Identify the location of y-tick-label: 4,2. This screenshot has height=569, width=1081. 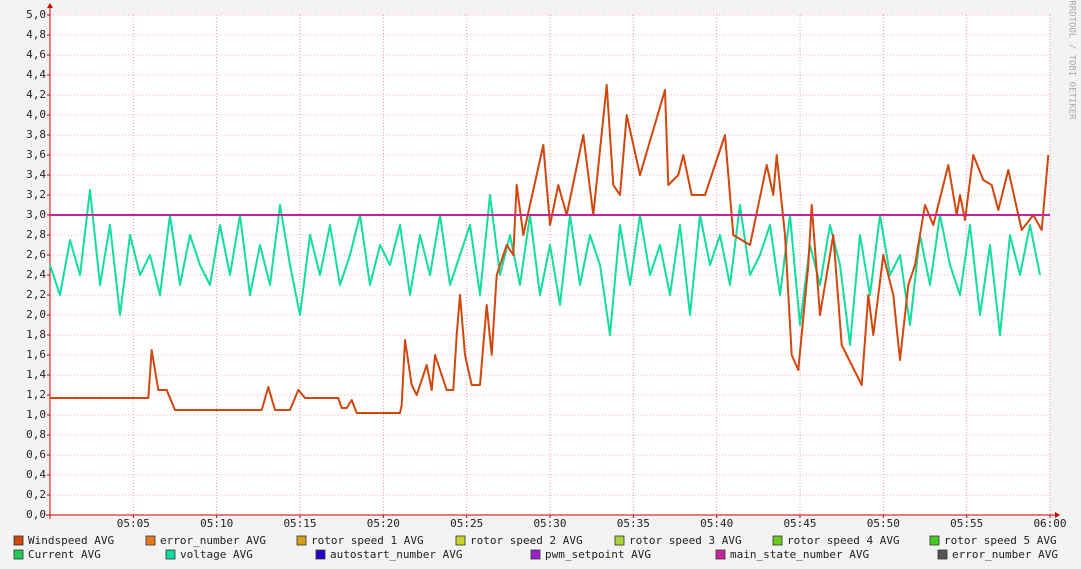
(36, 94).